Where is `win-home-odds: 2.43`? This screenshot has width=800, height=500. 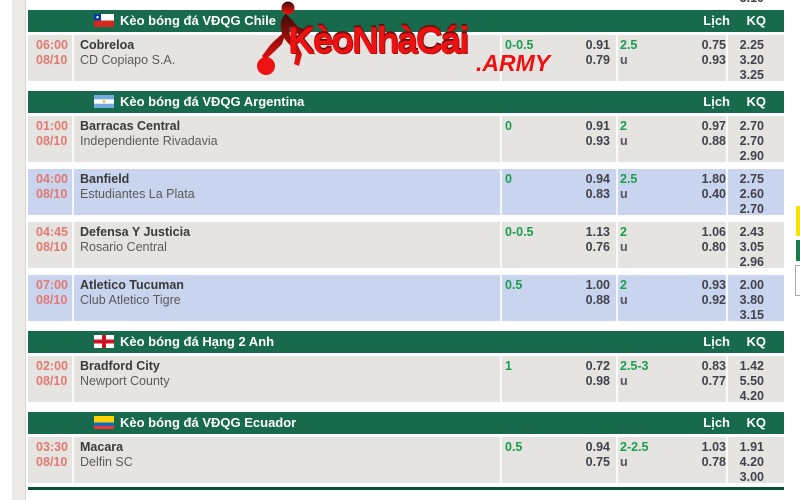 win-home-odds: 2.43 is located at coordinates (751, 232).